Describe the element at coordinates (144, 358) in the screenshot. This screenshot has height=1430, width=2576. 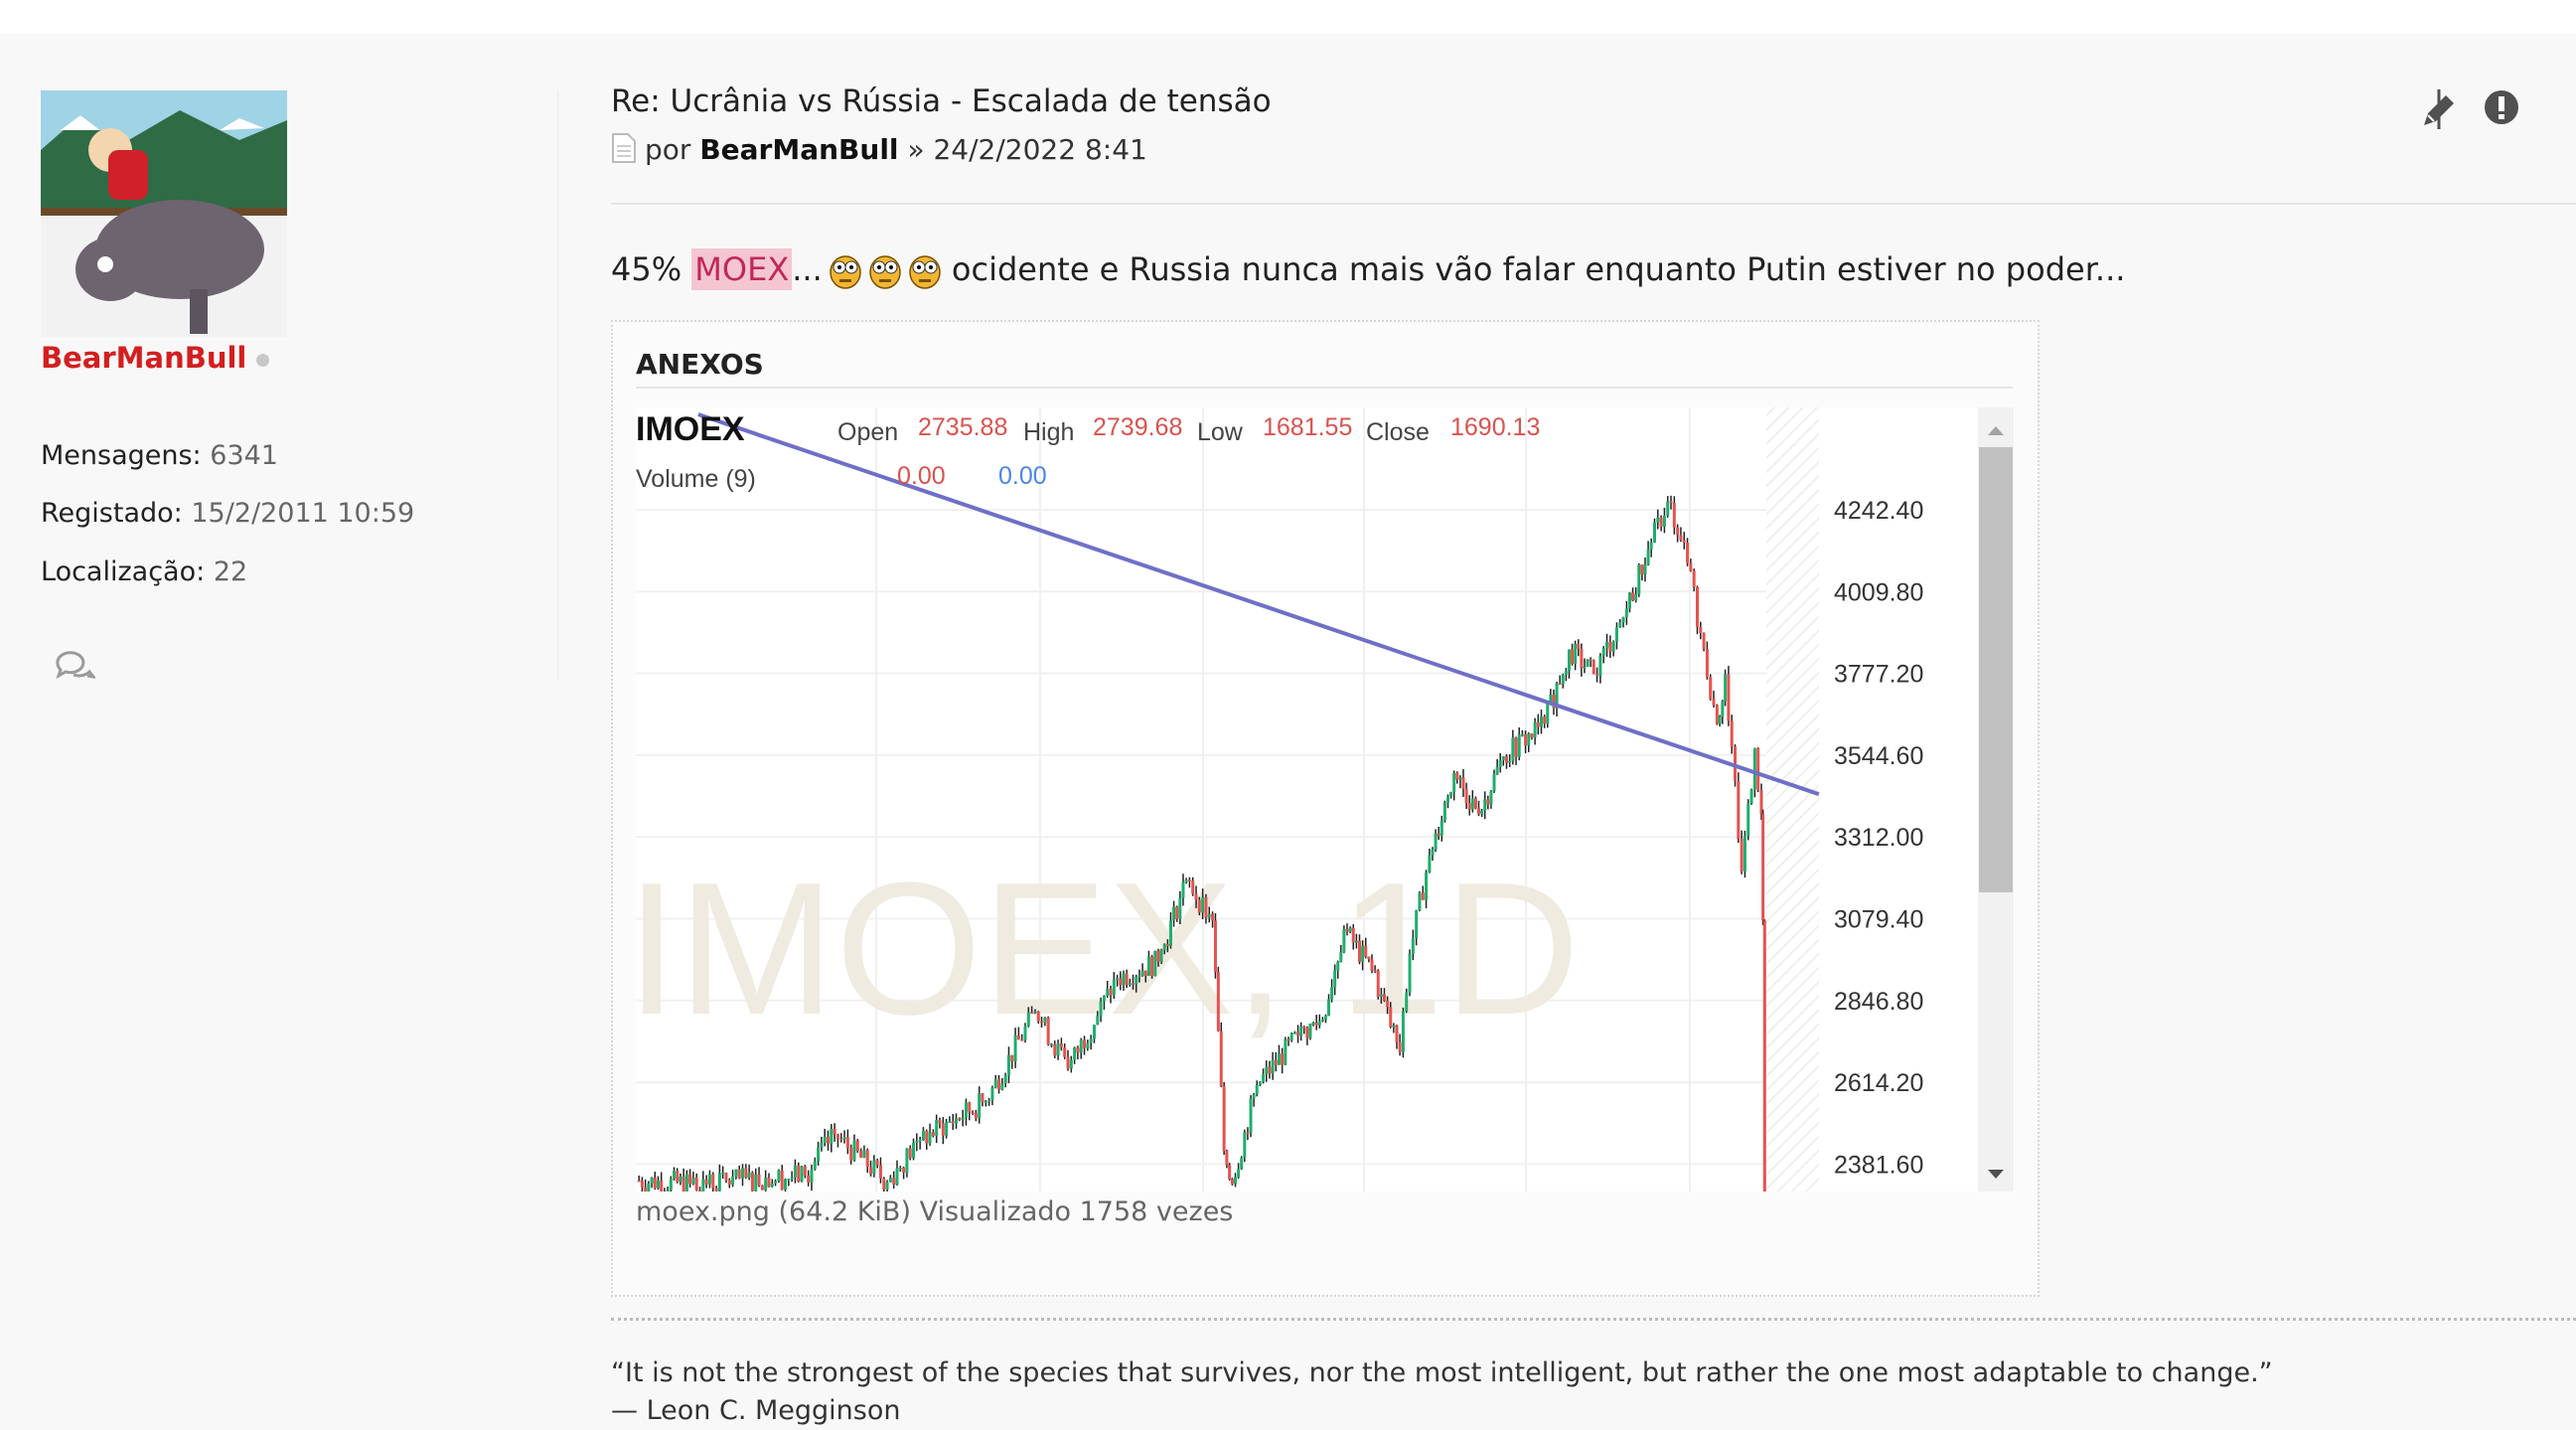
I see `username-link: BearManBull` at that location.